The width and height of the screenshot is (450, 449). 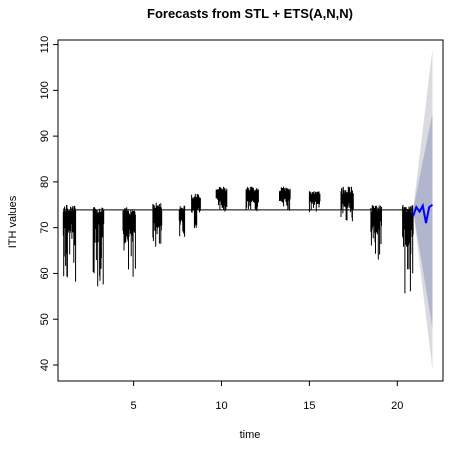 I want to click on y-tick-label-60: 60, so click(x=45, y=273).